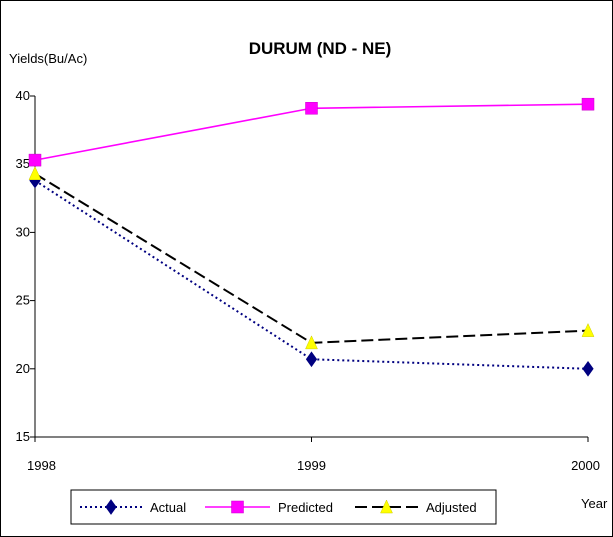  I want to click on legend-label: Adjusted, so click(451, 507).